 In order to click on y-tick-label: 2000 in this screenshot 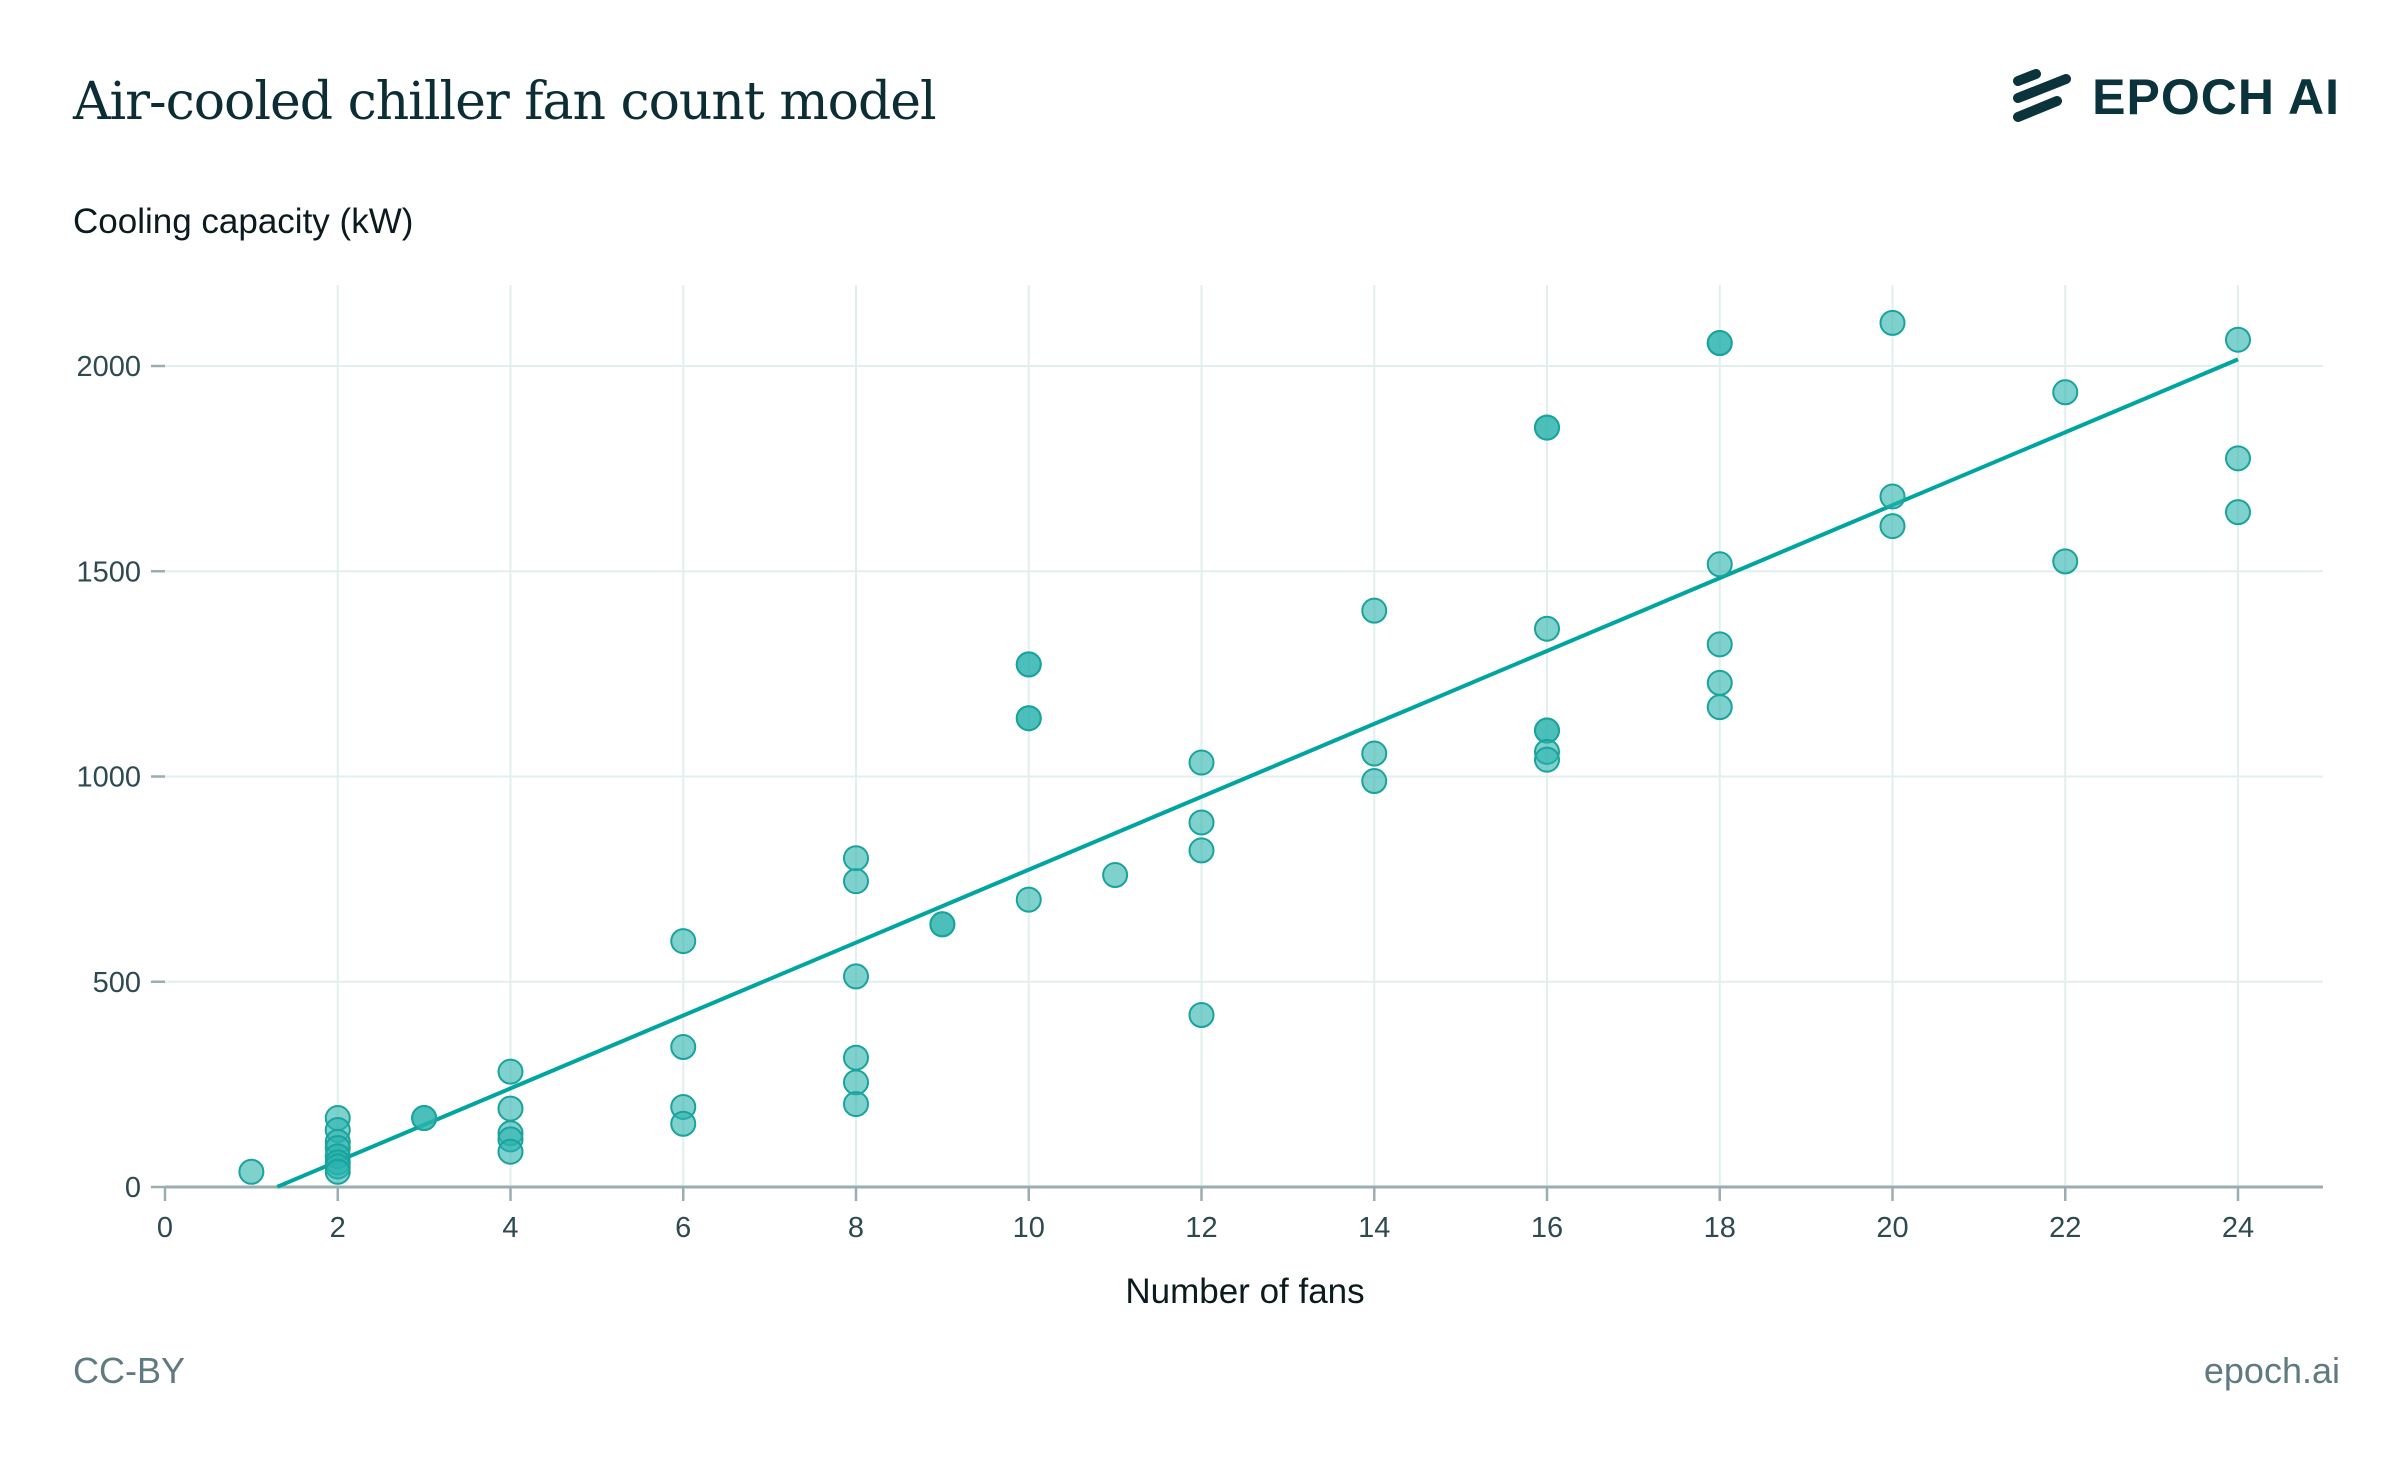, I will do `click(108, 367)`.